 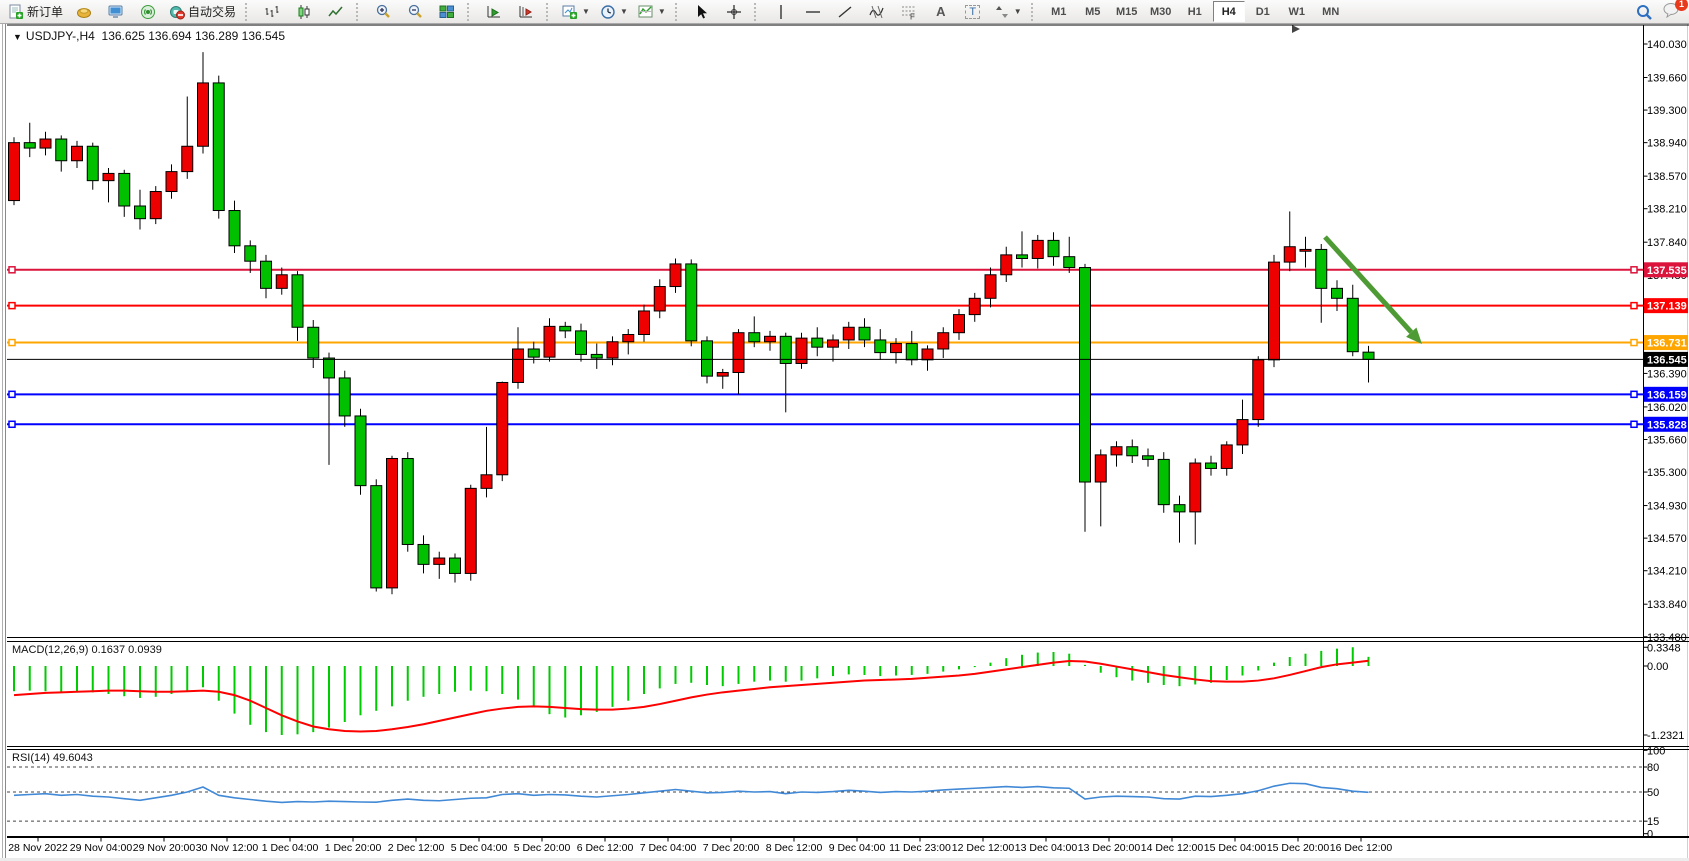 What do you see at coordinates (1161, 11) in the screenshot?
I see `timeframe-m30: M30` at bounding box center [1161, 11].